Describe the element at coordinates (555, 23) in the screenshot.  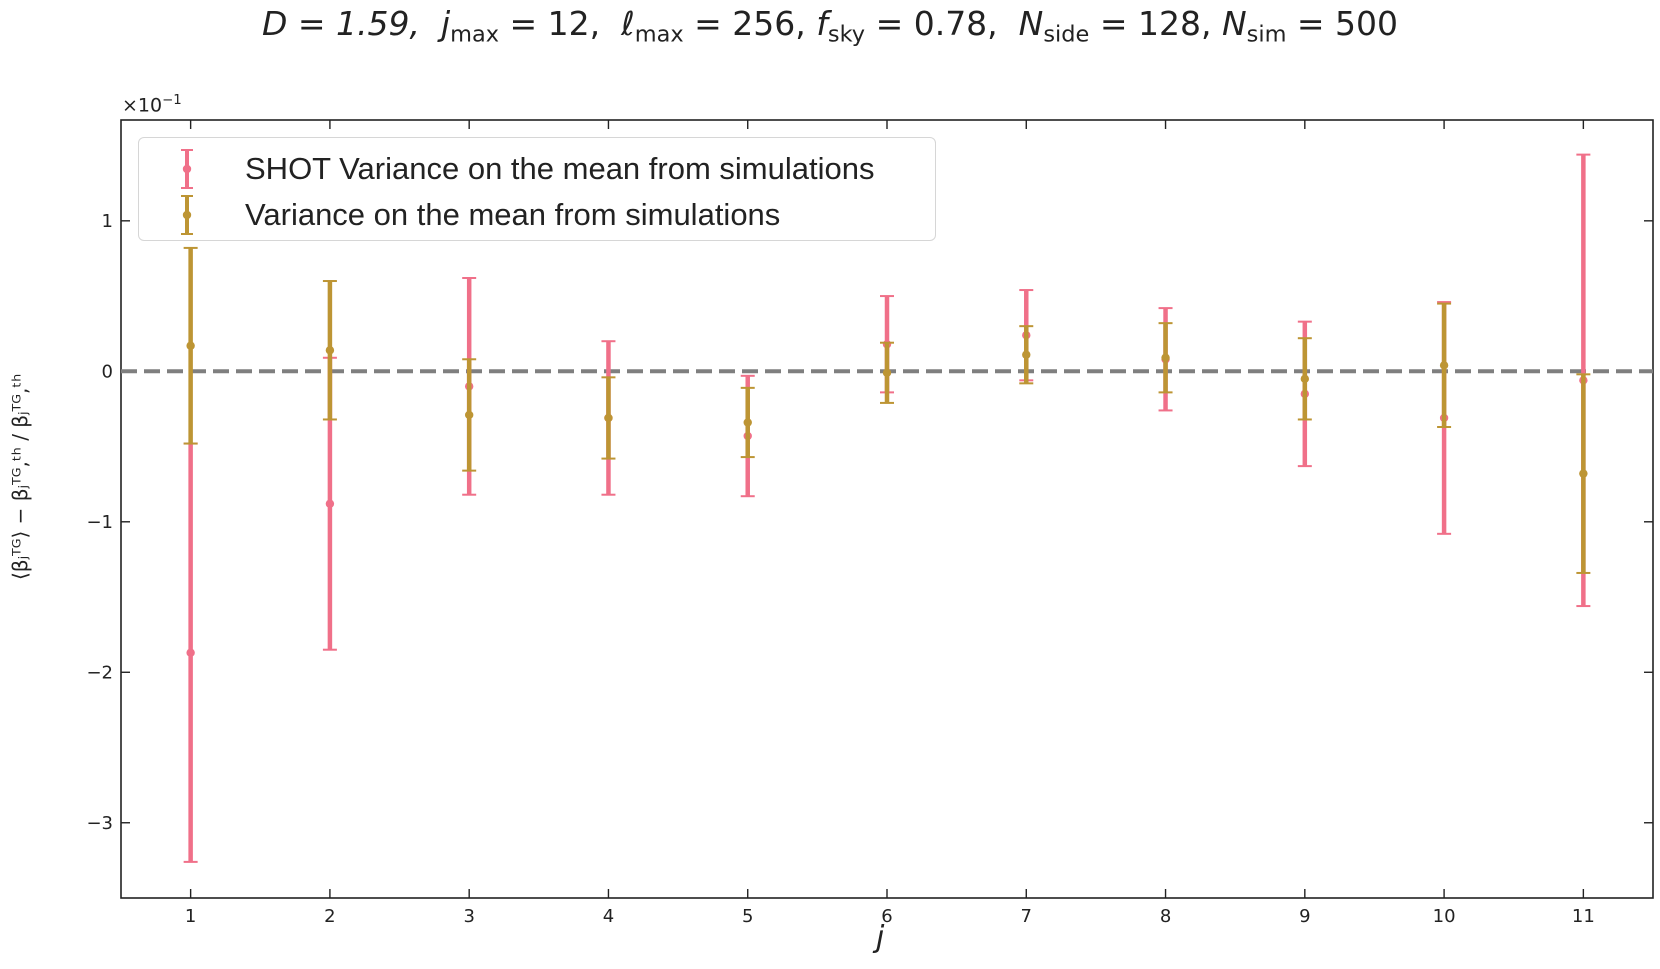
I see `title-jmax-val: = 12,` at that location.